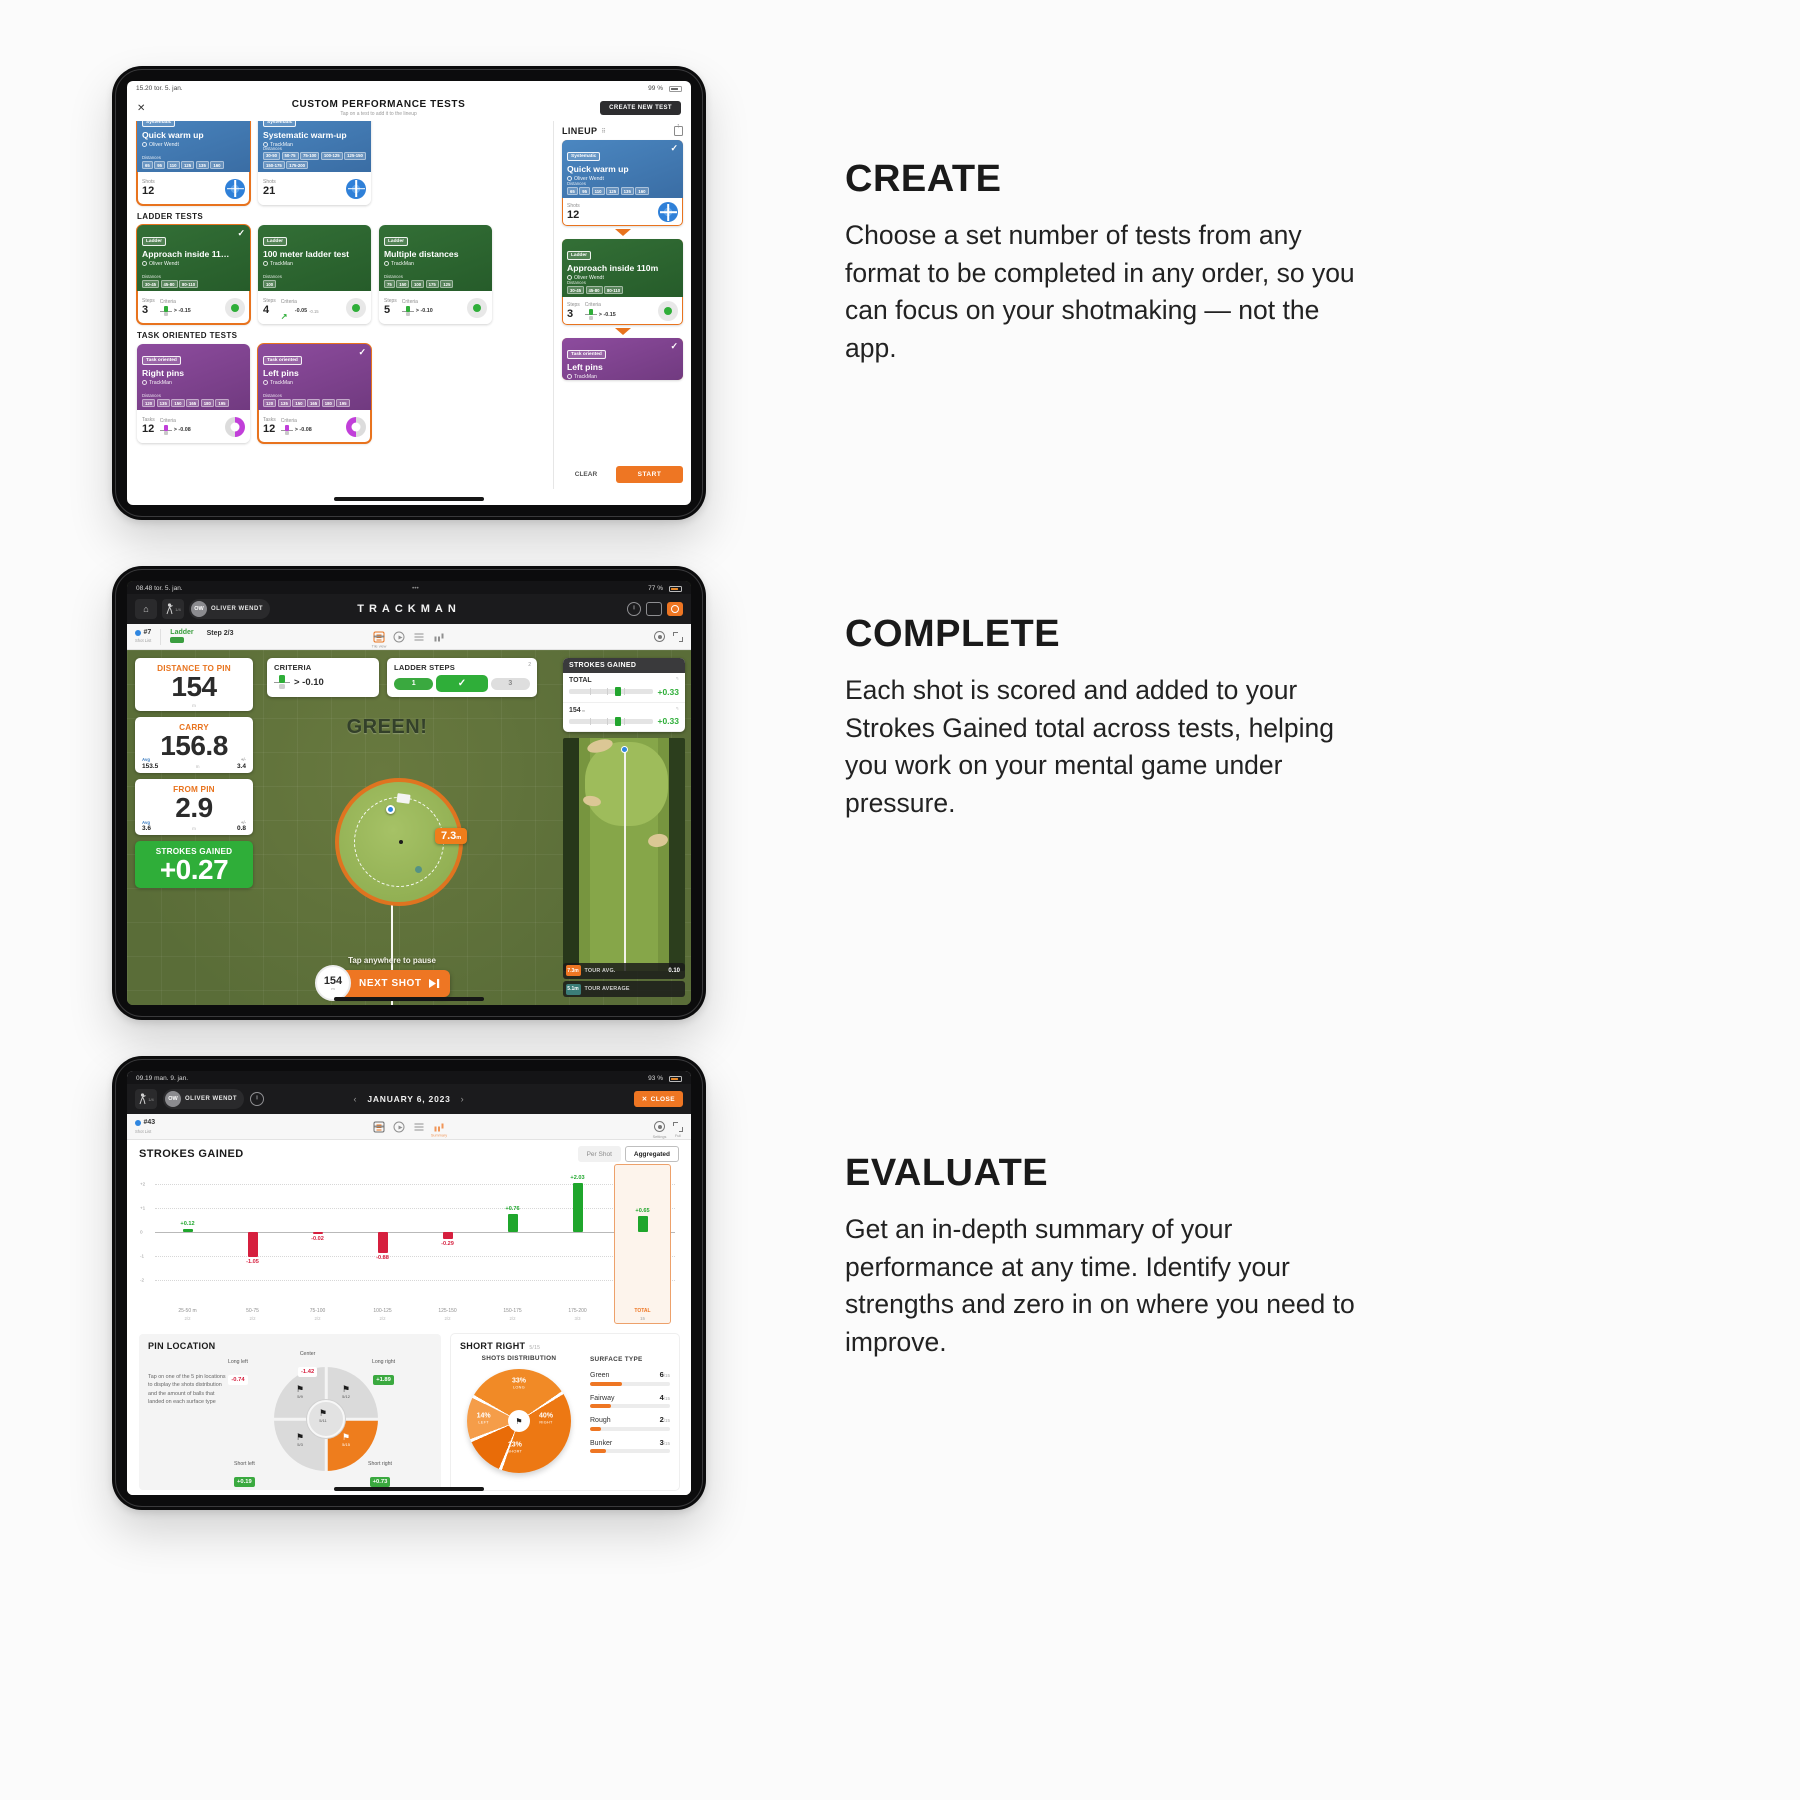 This screenshot has height=1800, width=1800. Describe the element at coordinates (182, 636) in the screenshot. I see `test-mode: Ladder` at that location.